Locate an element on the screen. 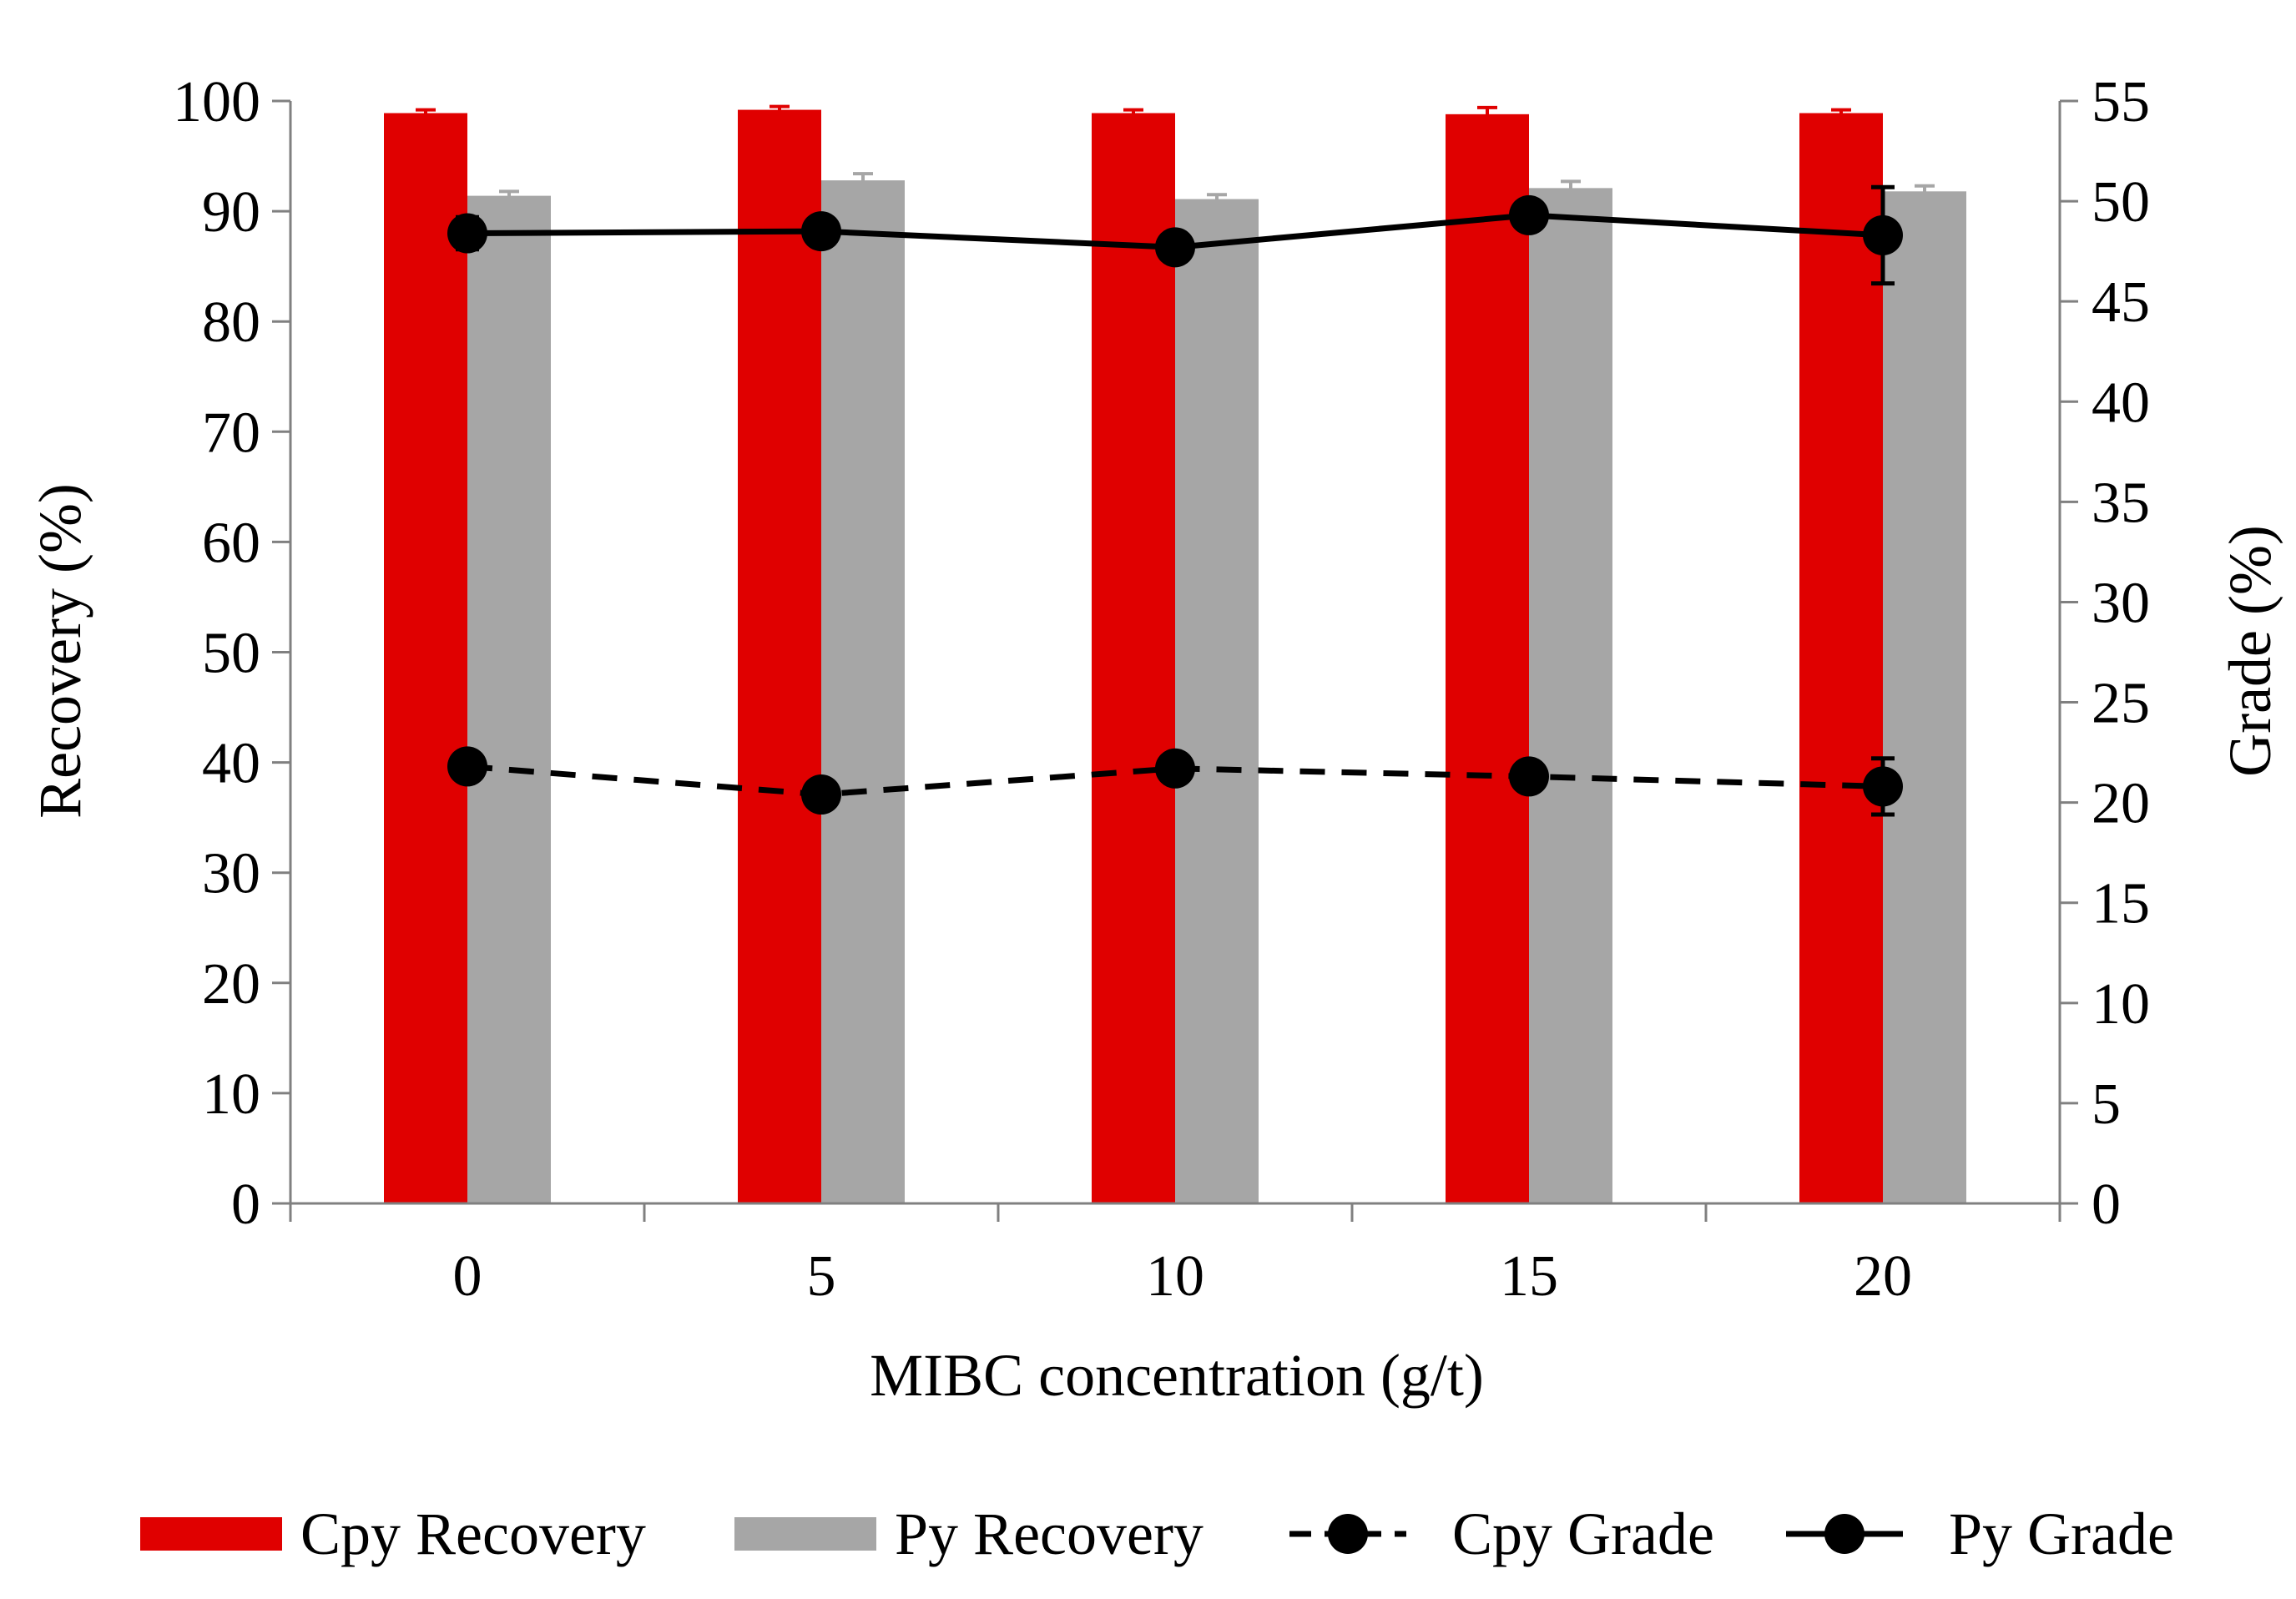 Image resolution: width=2296 pixels, height=1599 pixels. x-tick-label: 15 is located at coordinates (1529, 1276).